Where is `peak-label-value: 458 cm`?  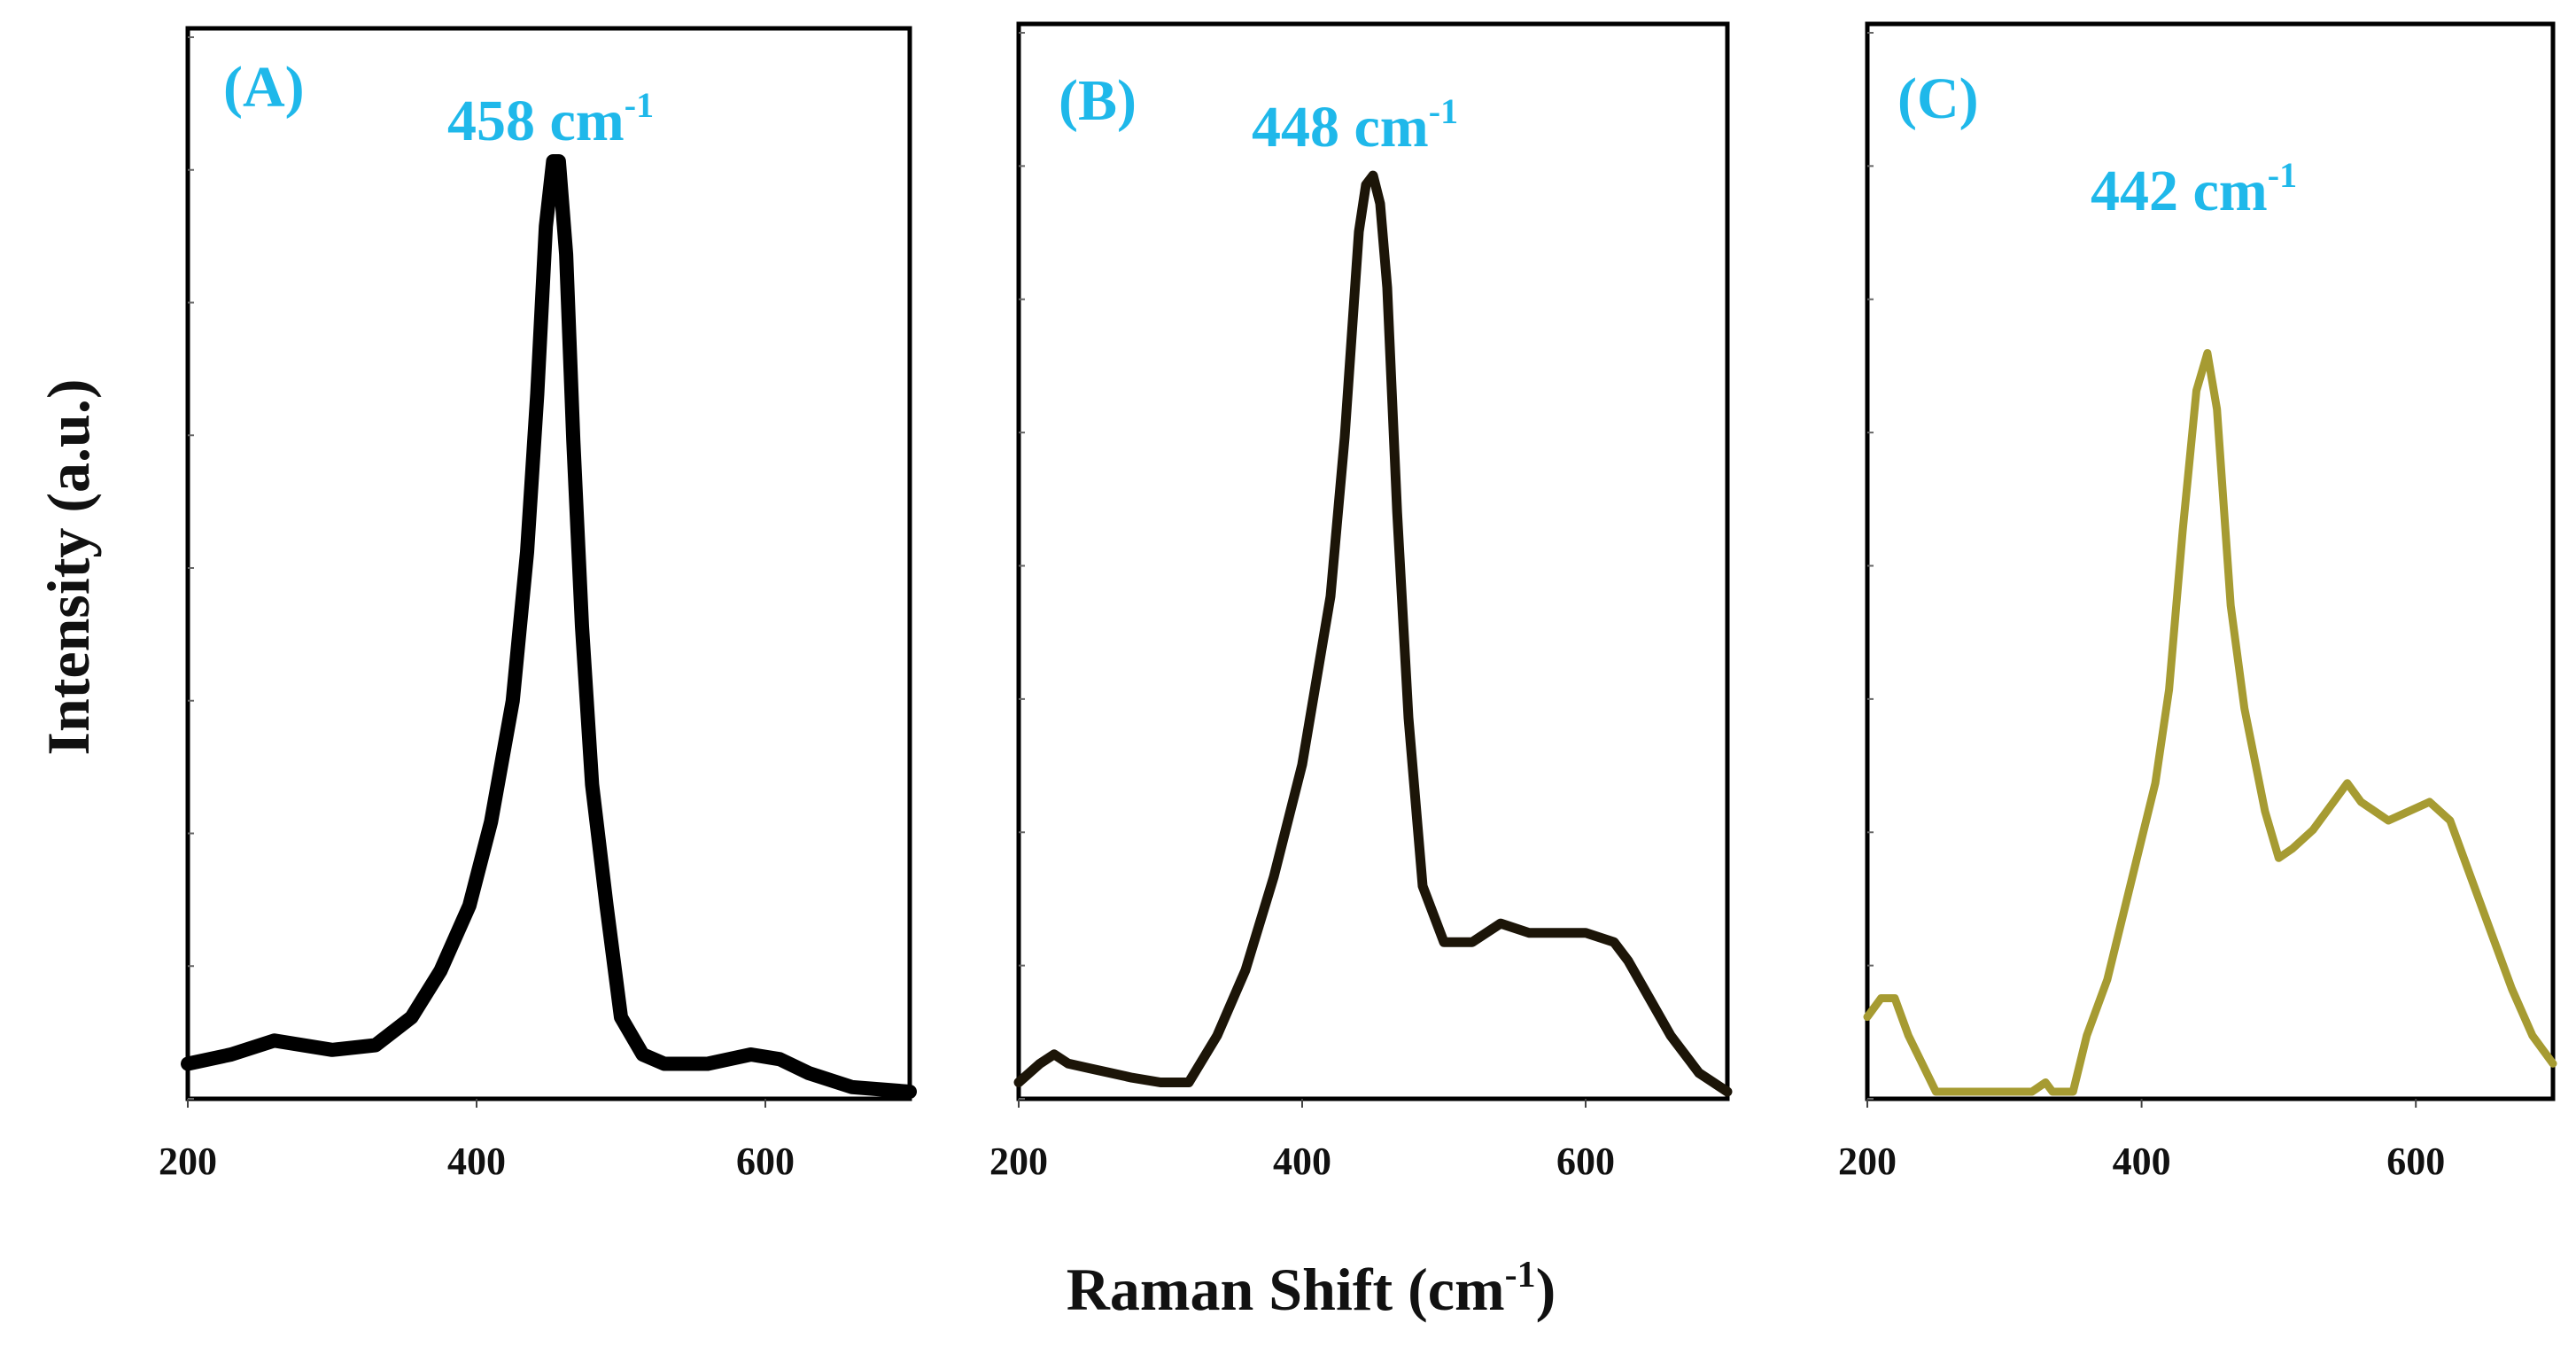
peak-label-value: 458 cm is located at coordinates (536, 121).